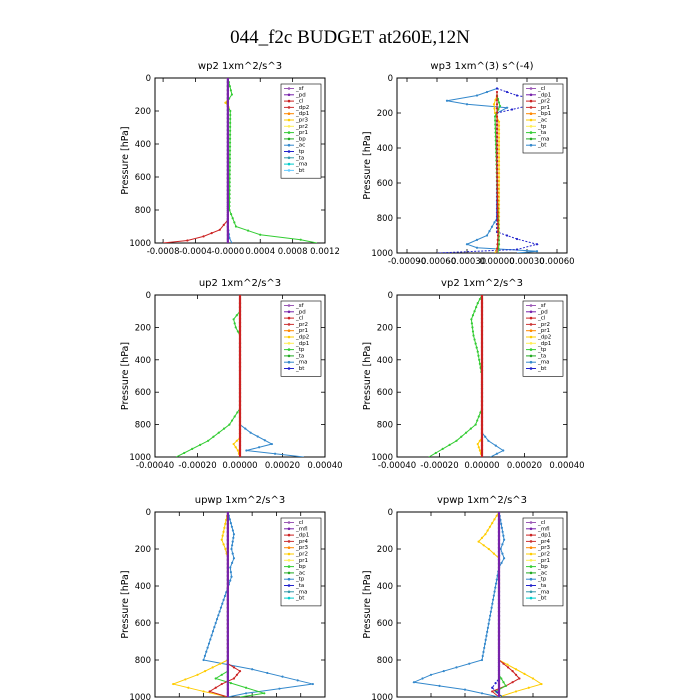 Image resolution: width=700 pixels, height=700 pixels. Describe the element at coordinates (195, 252) in the screenshot. I see `x-tick-label: -0.0004` at that location.